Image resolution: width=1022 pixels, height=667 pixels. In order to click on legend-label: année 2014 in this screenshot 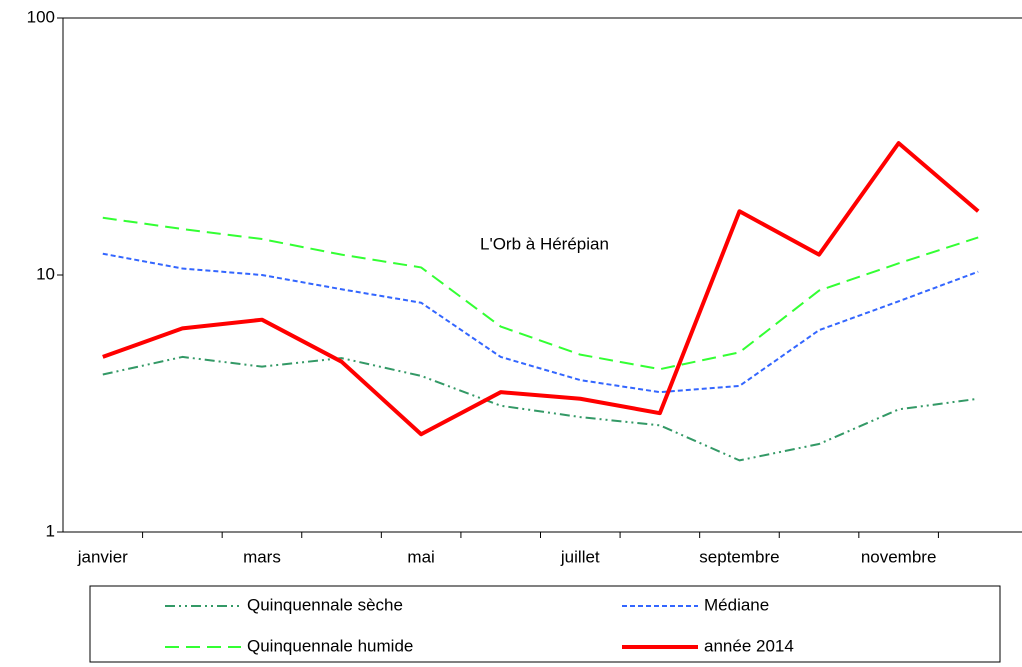, I will do `click(749, 645)`.